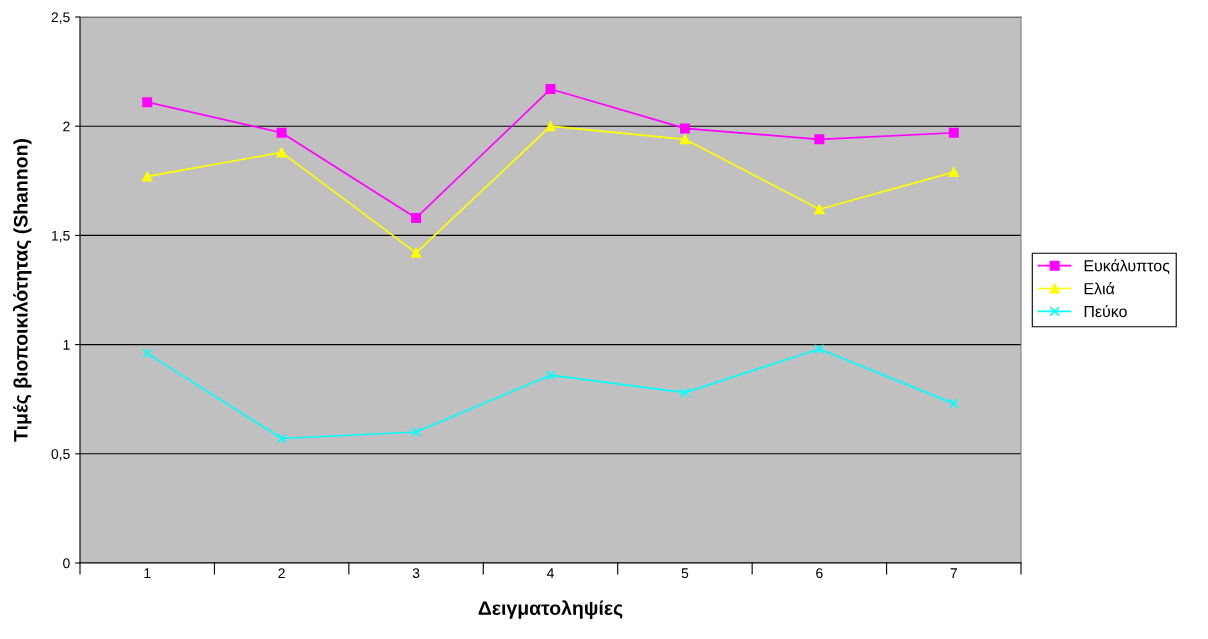 Image resolution: width=1208 pixels, height=639 pixels. What do you see at coordinates (550, 609) in the screenshot?
I see `x-axis-title: Δειγματοληψίες` at bounding box center [550, 609].